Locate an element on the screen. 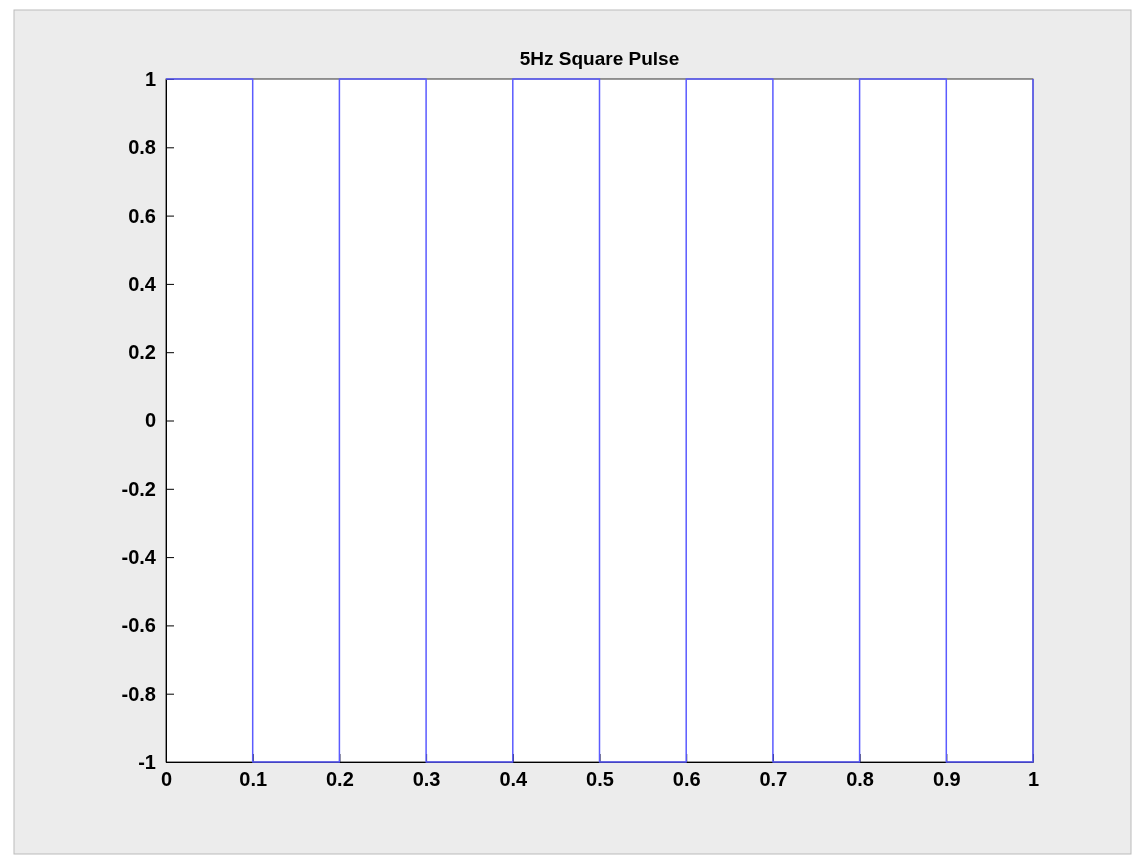  x-tick-label: 0.3 is located at coordinates (426, 779).